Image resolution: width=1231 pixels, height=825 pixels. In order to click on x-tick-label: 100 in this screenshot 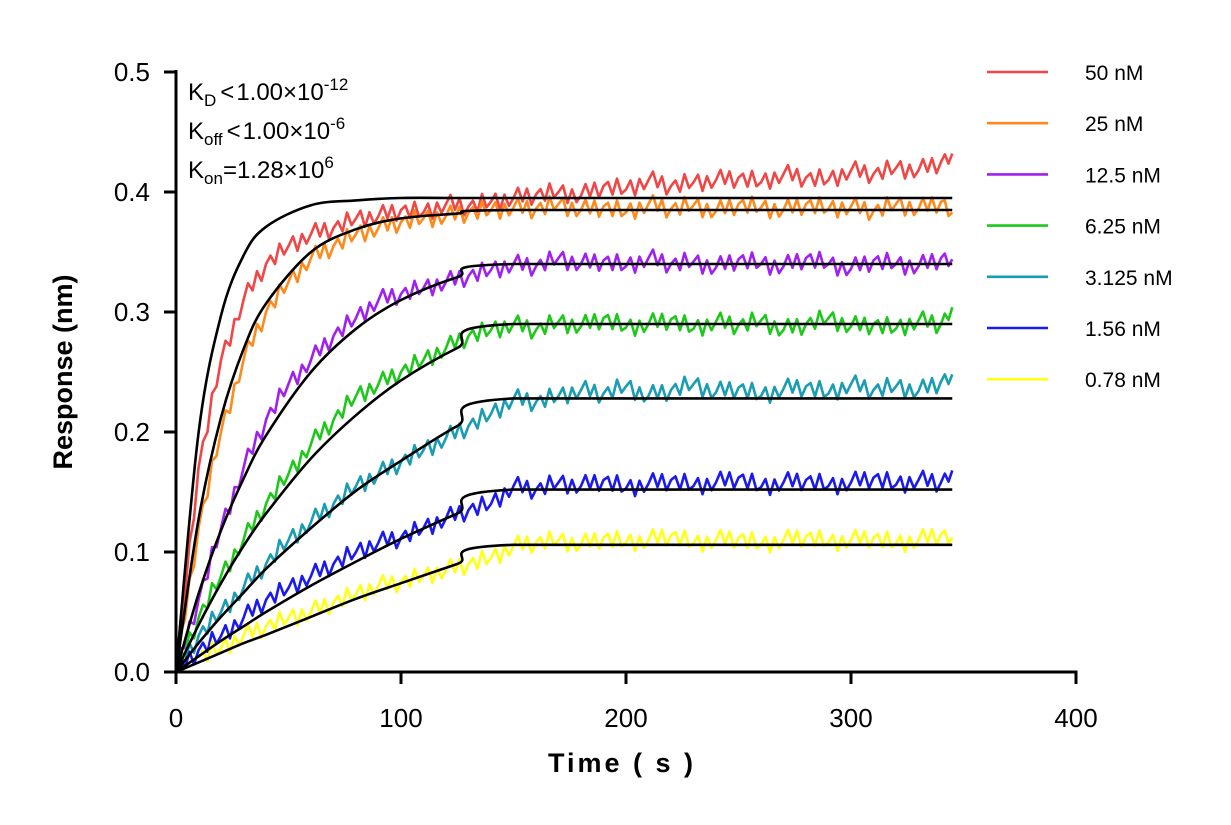, I will do `click(400, 718)`.